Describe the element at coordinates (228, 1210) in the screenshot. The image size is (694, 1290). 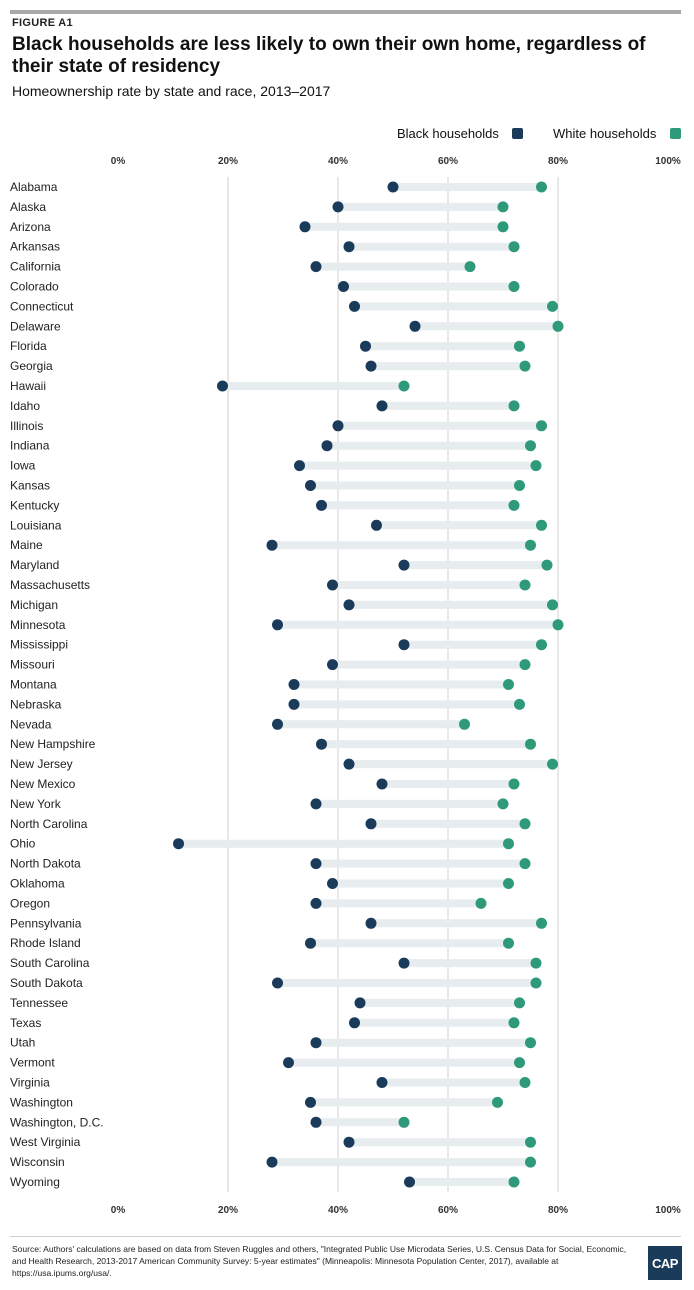
I see `tick-label-bottom-1: 20%` at that location.